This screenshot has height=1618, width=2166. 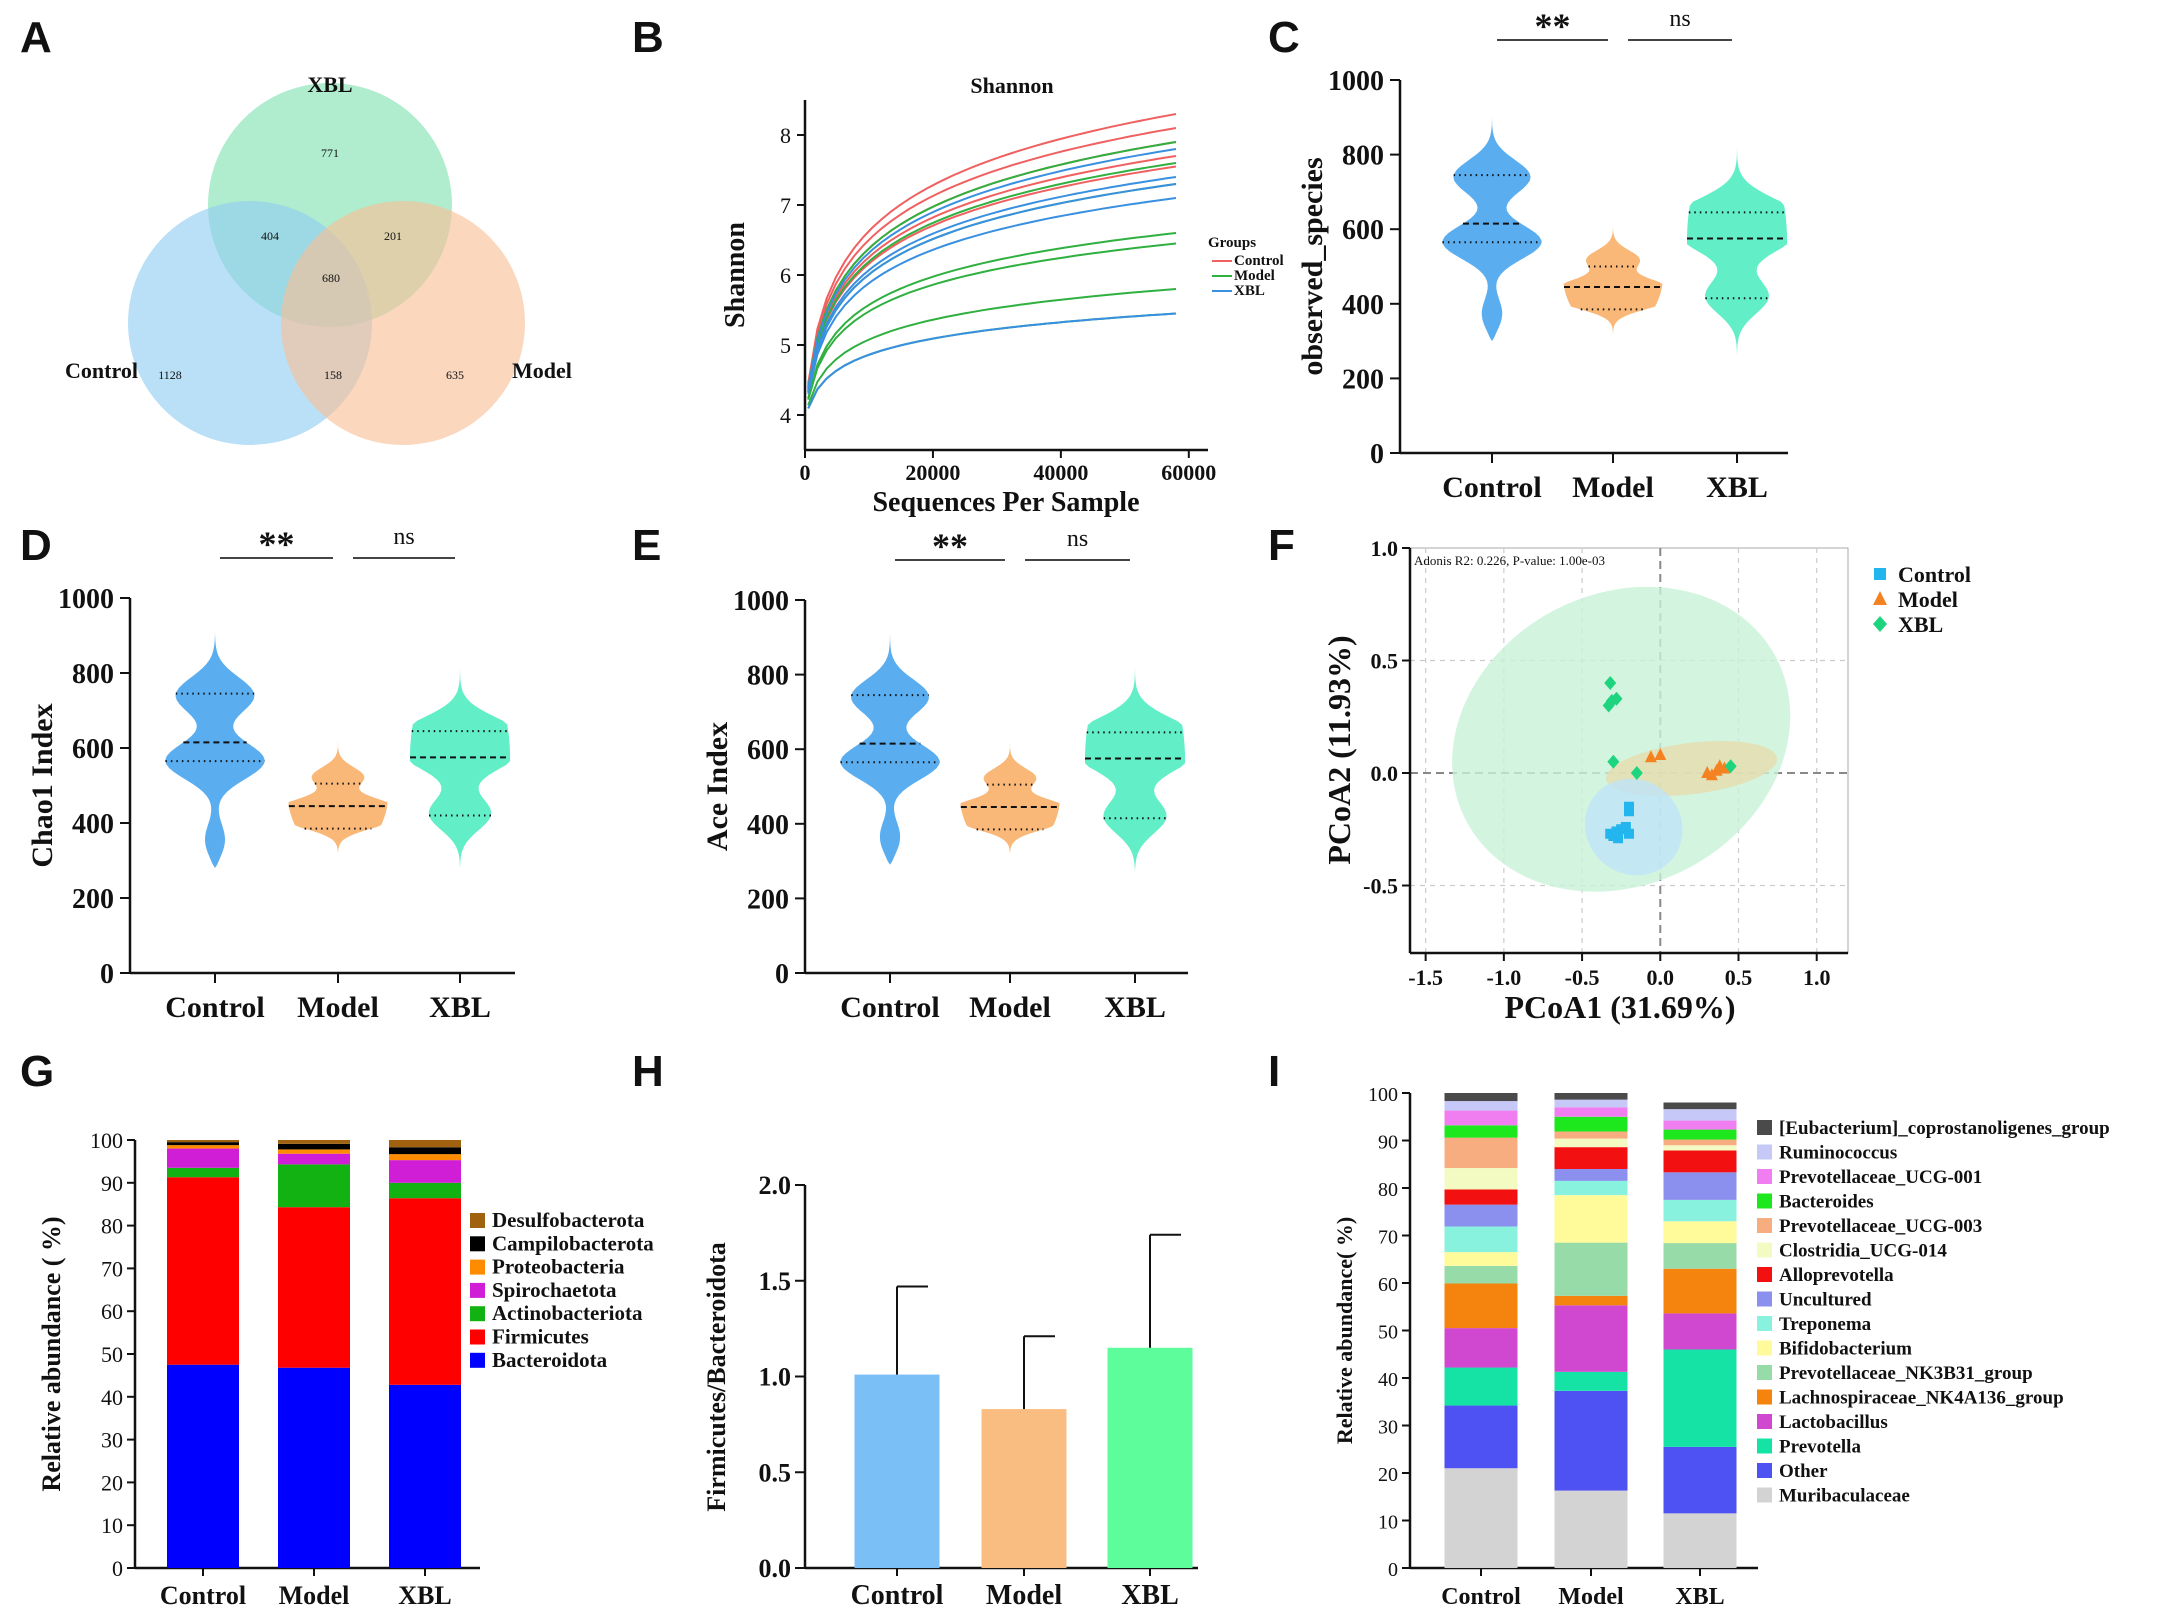 What do you see at coordinates (648, 1071) in the screenshot?
I see `panel-label-h: H` at bounding box center [648, 1071].